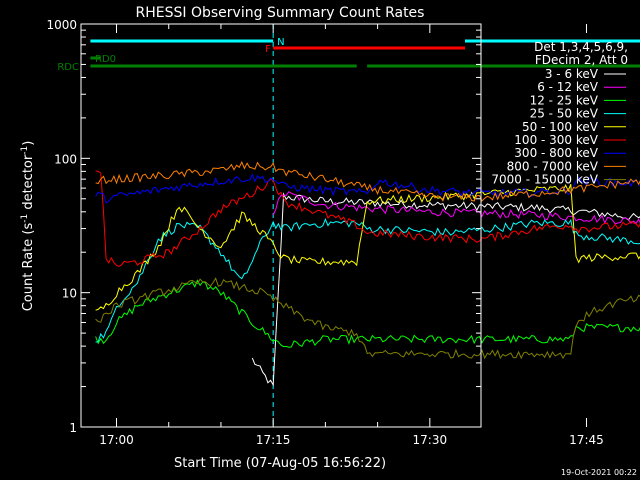  Describe the element at coordinates (105, 59) in the screenshot. I see `flag-label-2: RD0` at that location.